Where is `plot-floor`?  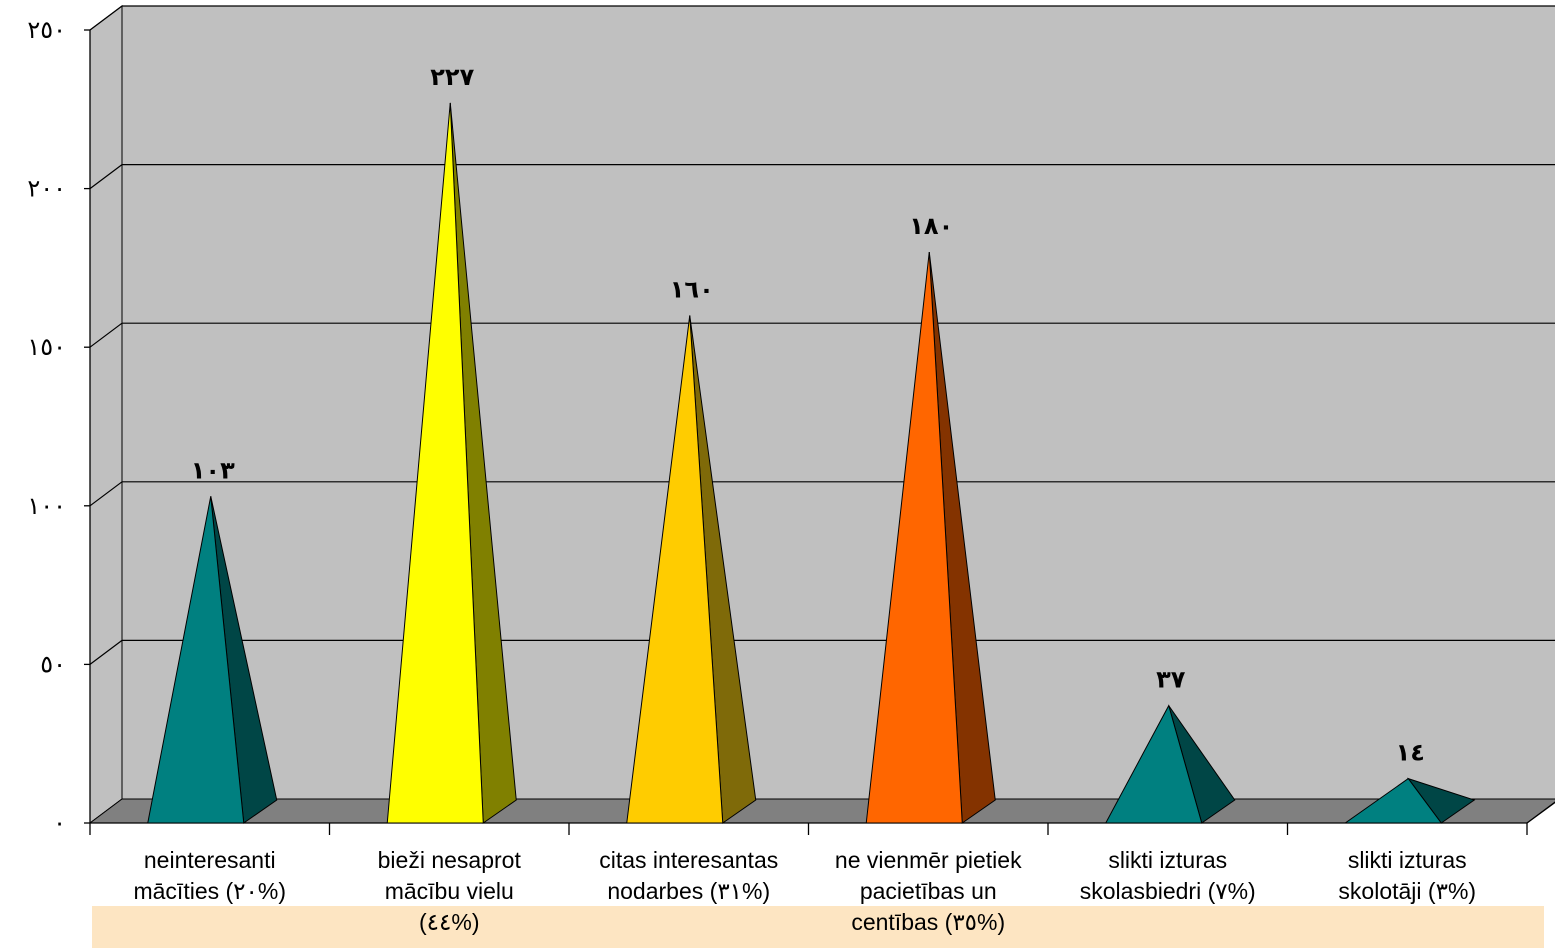
plot-floor is located at coordinates (821, 811).